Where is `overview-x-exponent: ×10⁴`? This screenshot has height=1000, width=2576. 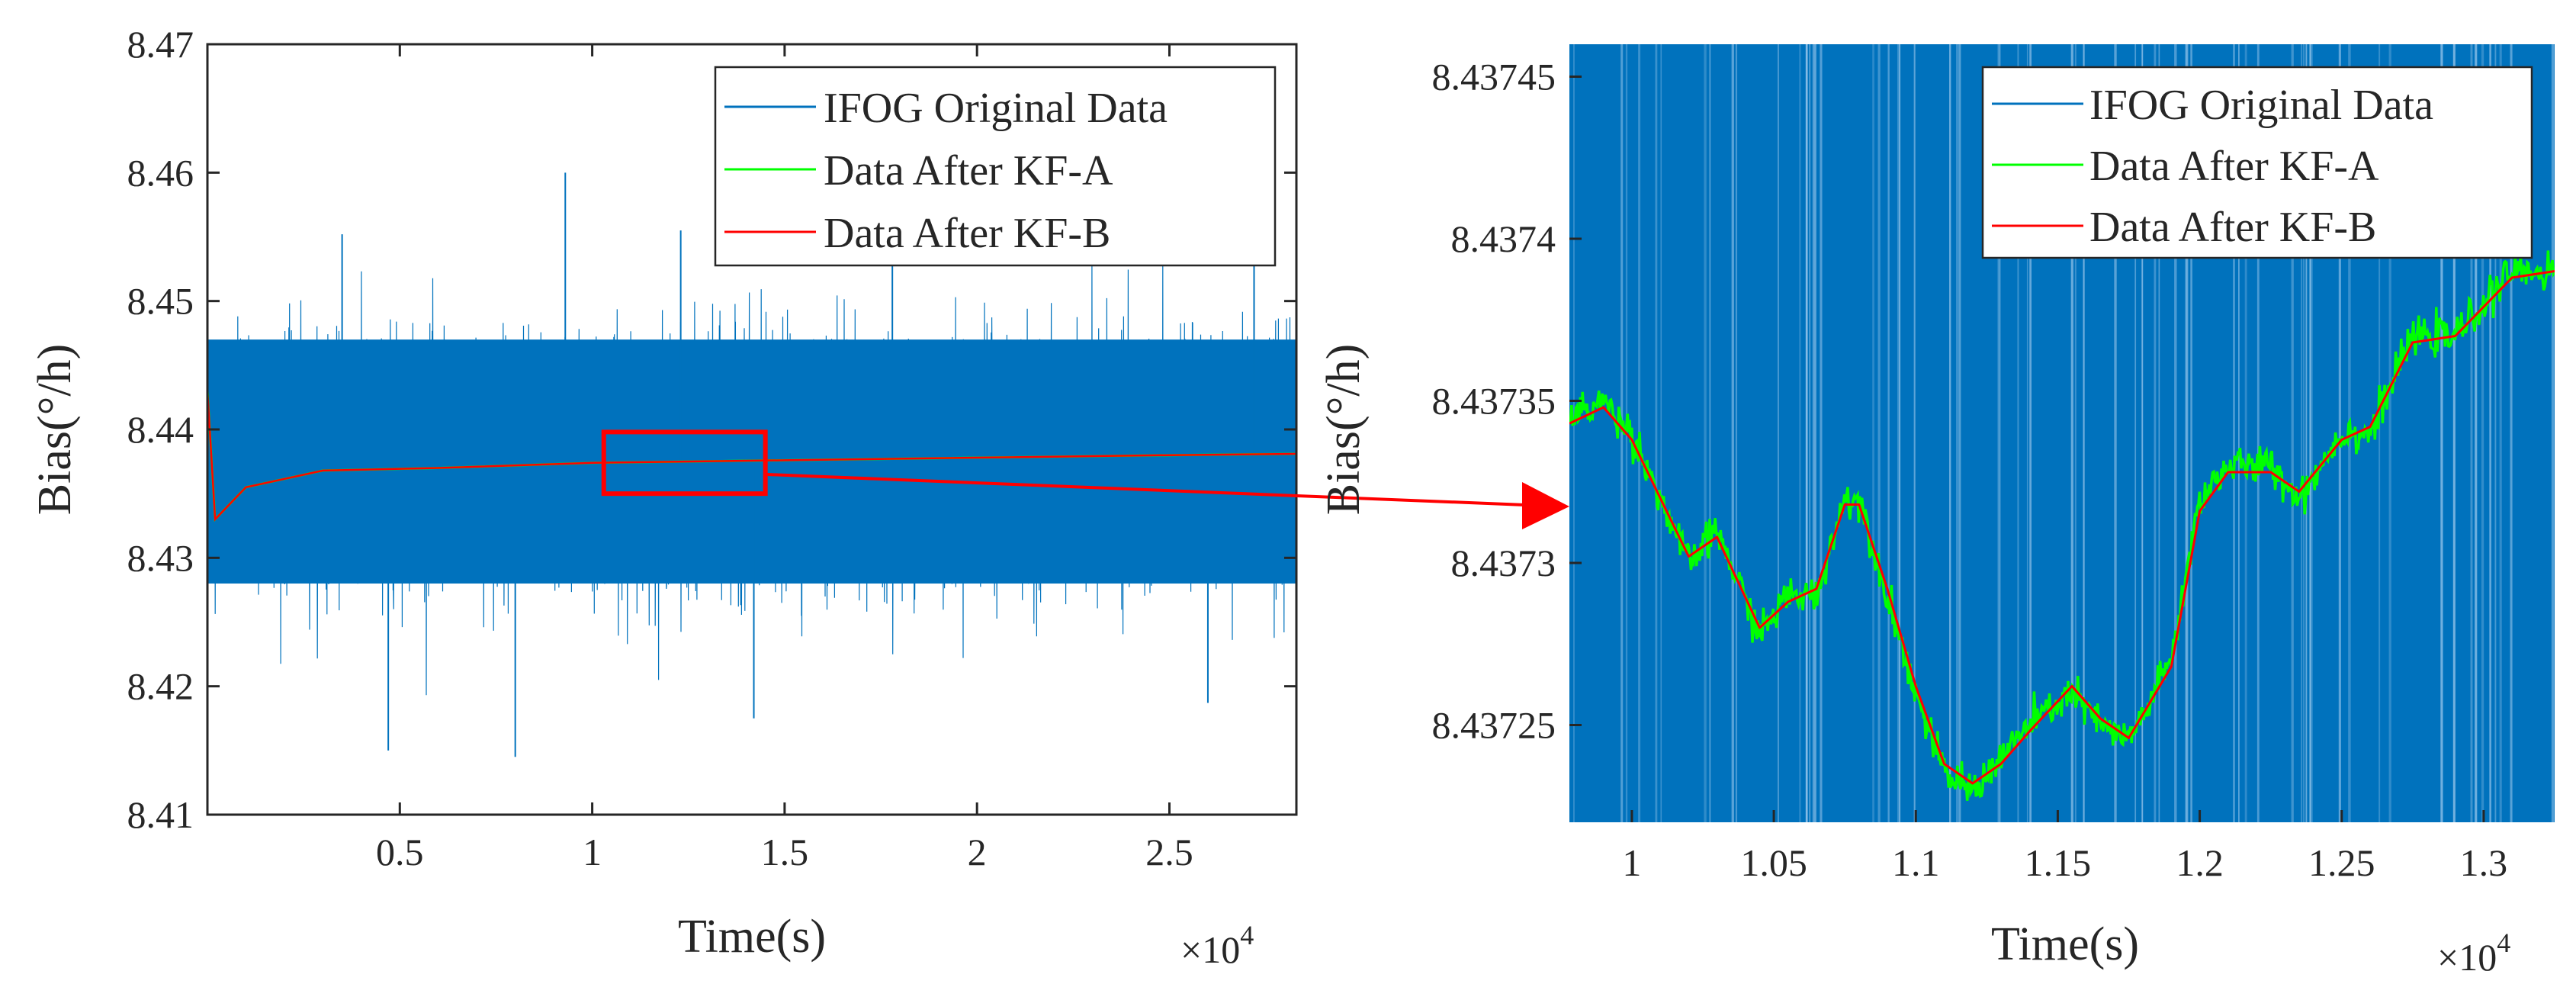 overview-x-exponent: ×10⁴ is located at coordinates (1217, 945).